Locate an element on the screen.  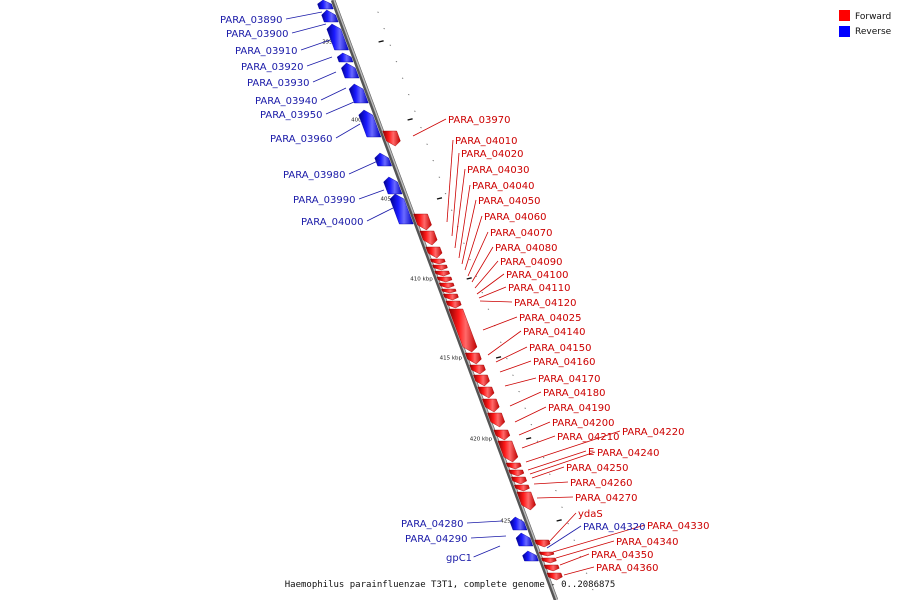
gene-label-para-04060: PARA_04060 is located at coordinates (515, 217).